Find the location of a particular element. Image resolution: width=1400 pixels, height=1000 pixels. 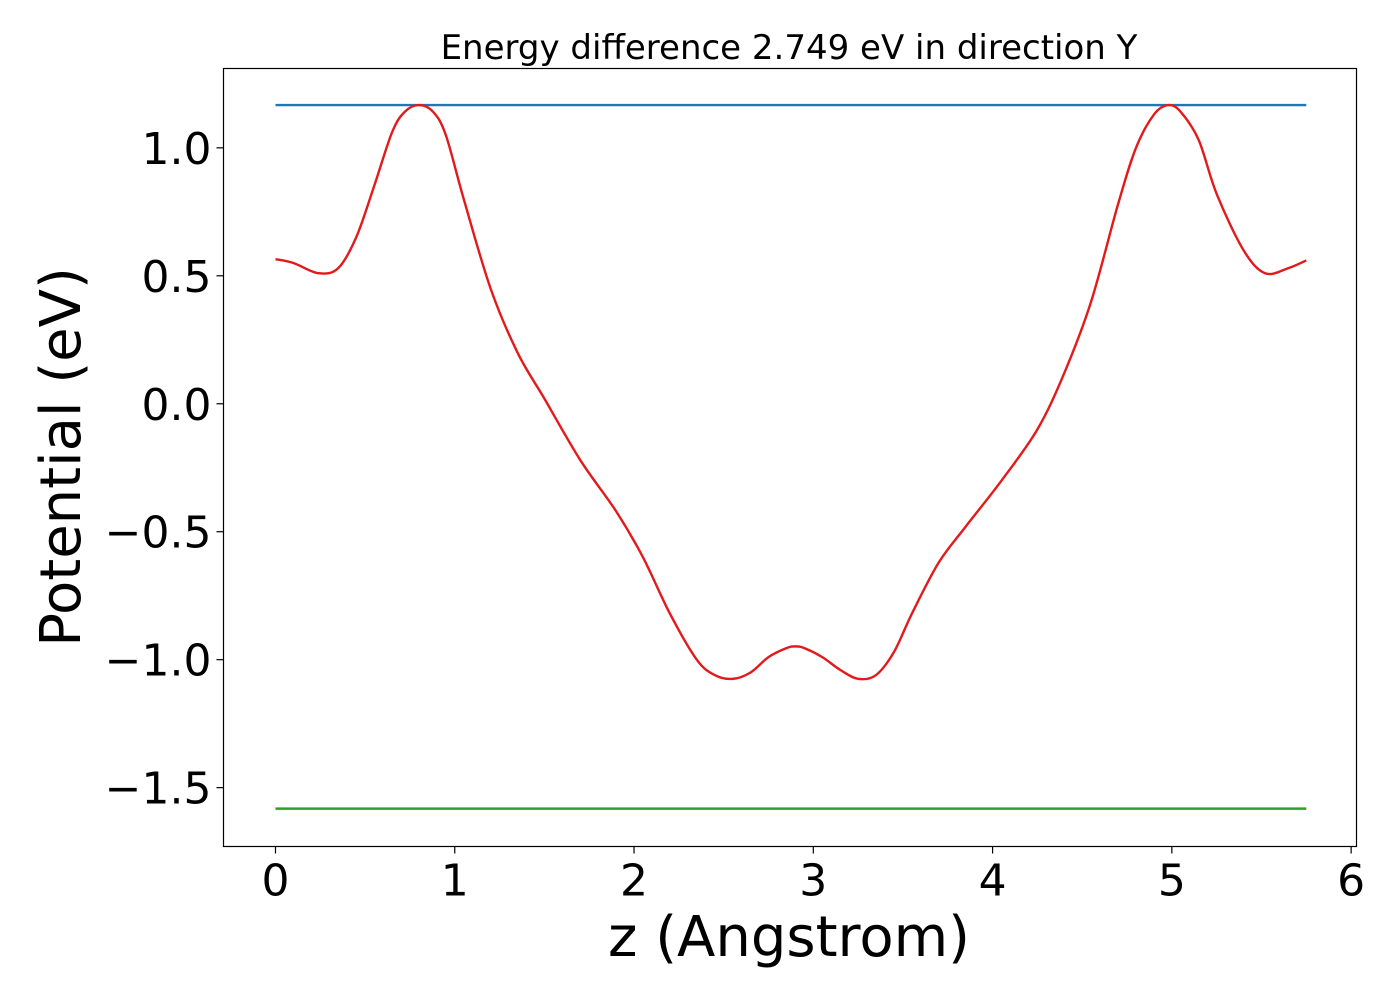

y-axis: 1.0 0.5 0.0 −0.5 −1.0 −1.5 is located at coordinates (164, 469).